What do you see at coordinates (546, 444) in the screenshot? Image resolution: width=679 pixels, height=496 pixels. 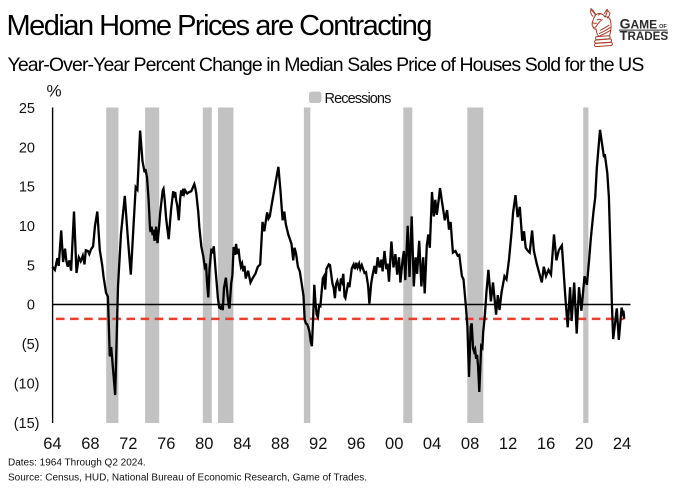 I see `svg-text: 16` at bounding box center [546, 444].